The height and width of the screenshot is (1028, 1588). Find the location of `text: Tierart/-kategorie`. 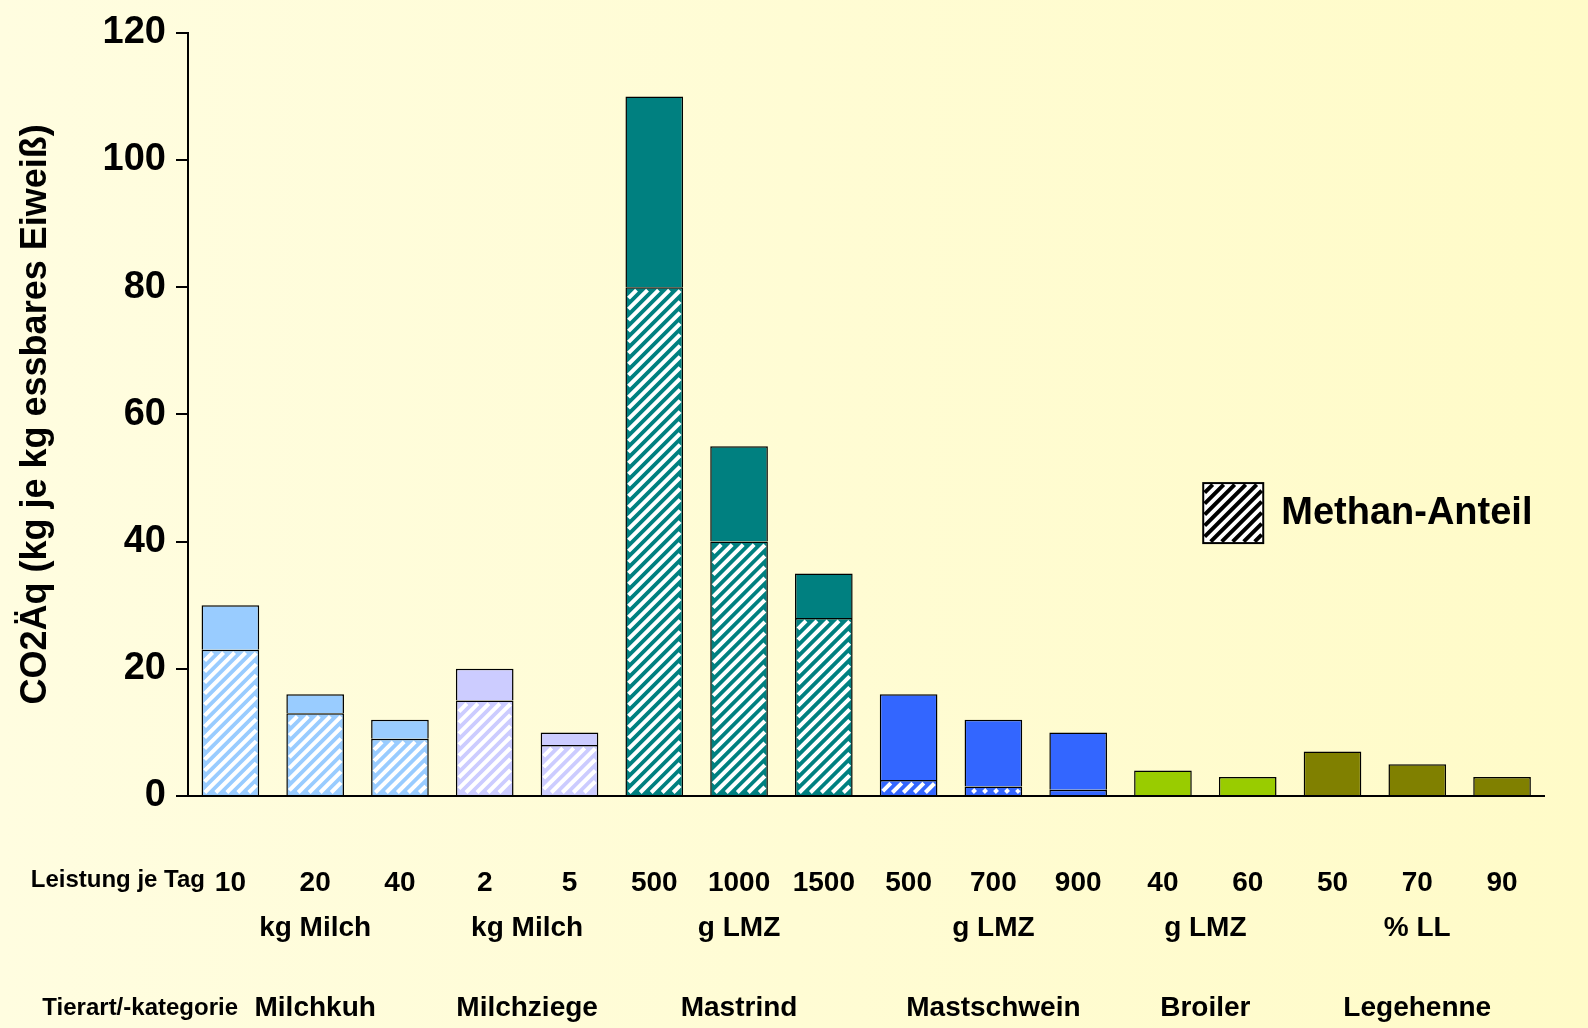

text: Tierart/-kategorie is located at coordinates (140, 1006).